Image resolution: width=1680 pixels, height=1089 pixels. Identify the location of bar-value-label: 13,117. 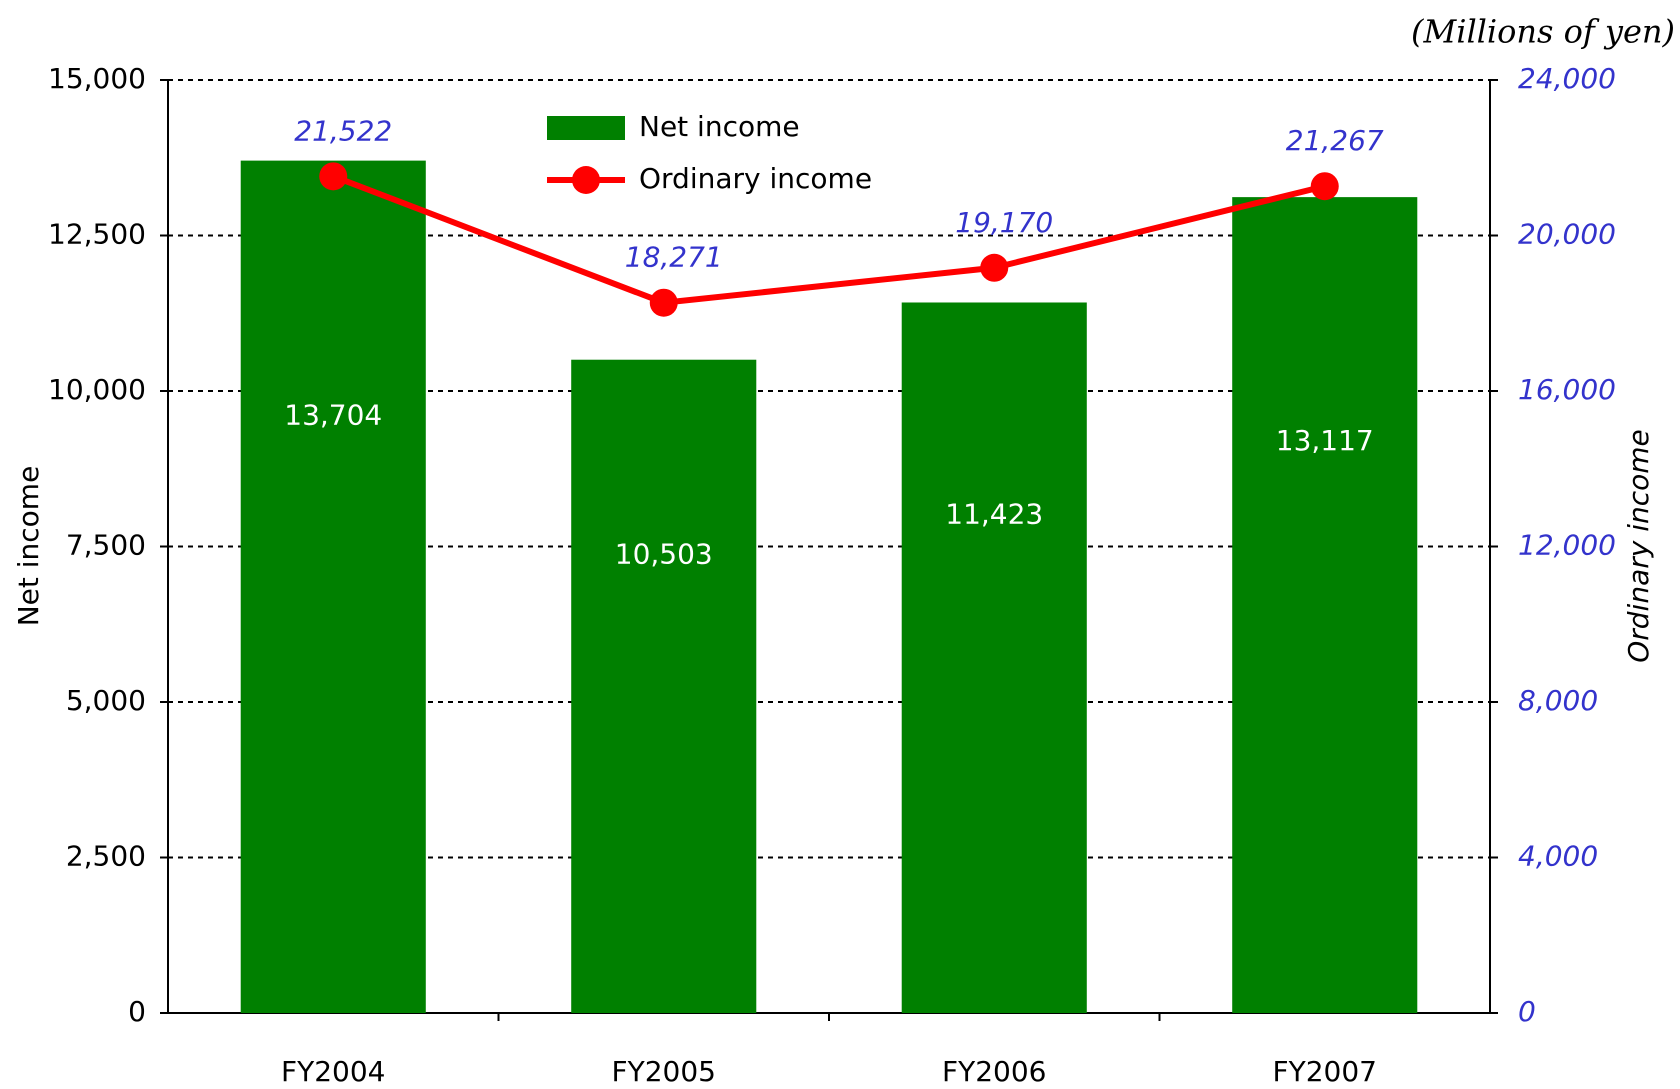
(1325, 440).